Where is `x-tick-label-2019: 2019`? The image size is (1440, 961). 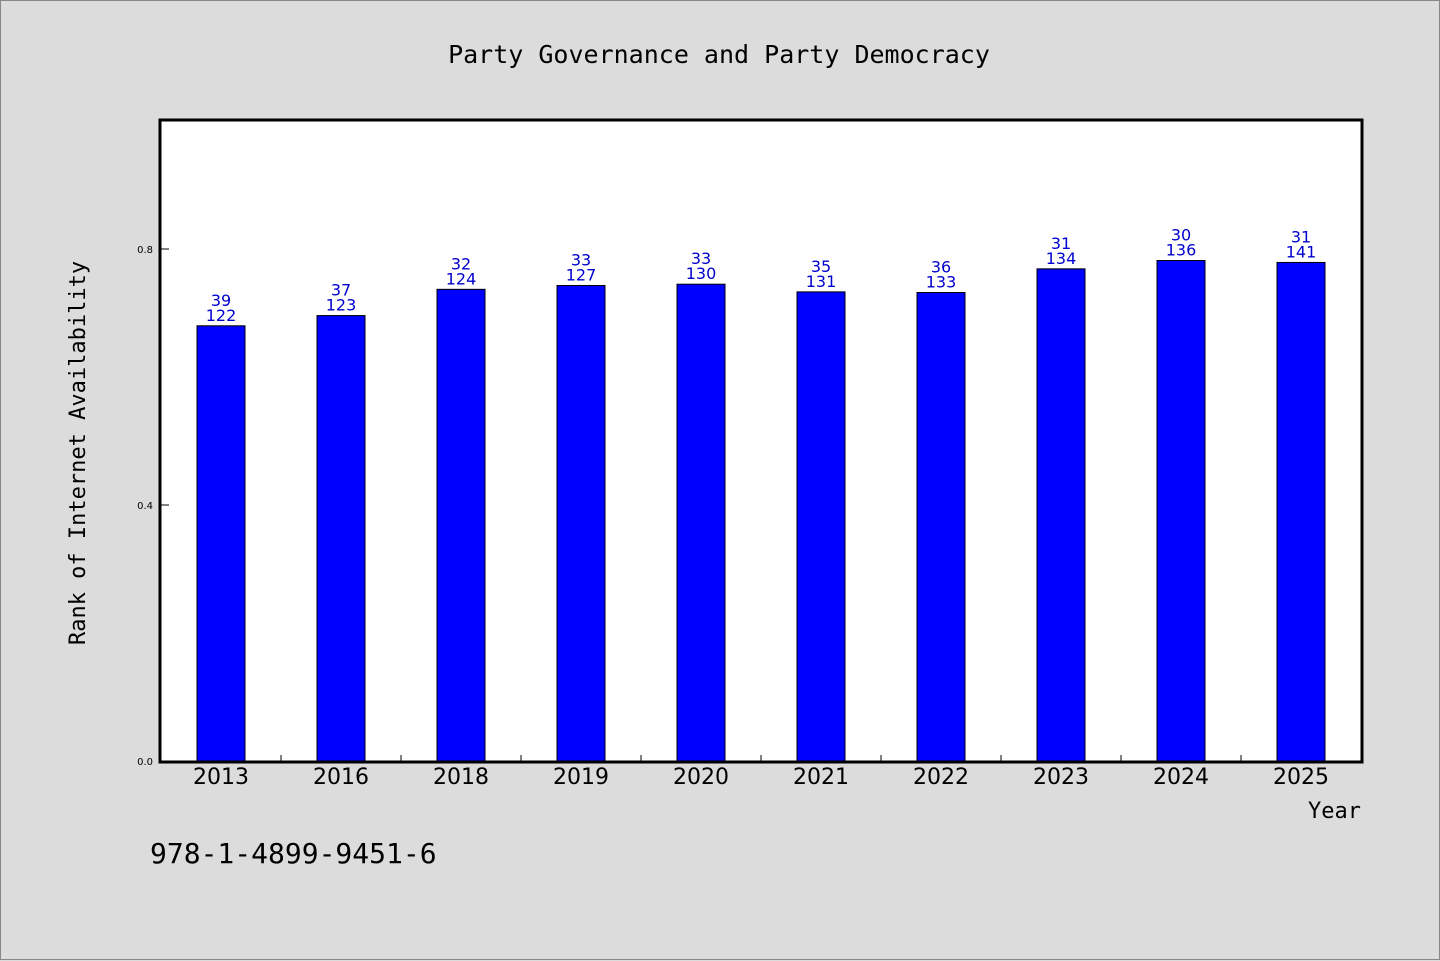
x-tick-label-2019: 2019 is located at coordinates (581, 777).